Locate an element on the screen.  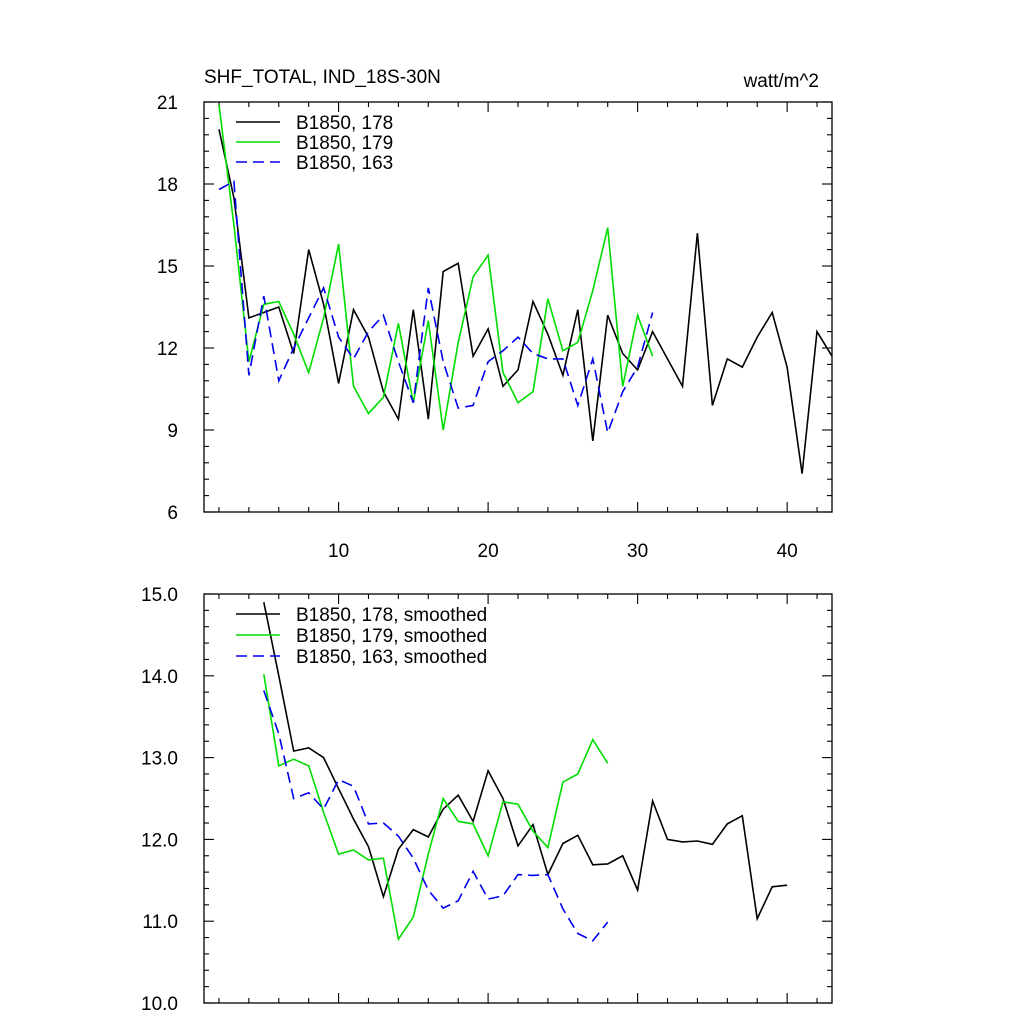
top-y-tick-label: 18 is located at coordinates (167, 185).